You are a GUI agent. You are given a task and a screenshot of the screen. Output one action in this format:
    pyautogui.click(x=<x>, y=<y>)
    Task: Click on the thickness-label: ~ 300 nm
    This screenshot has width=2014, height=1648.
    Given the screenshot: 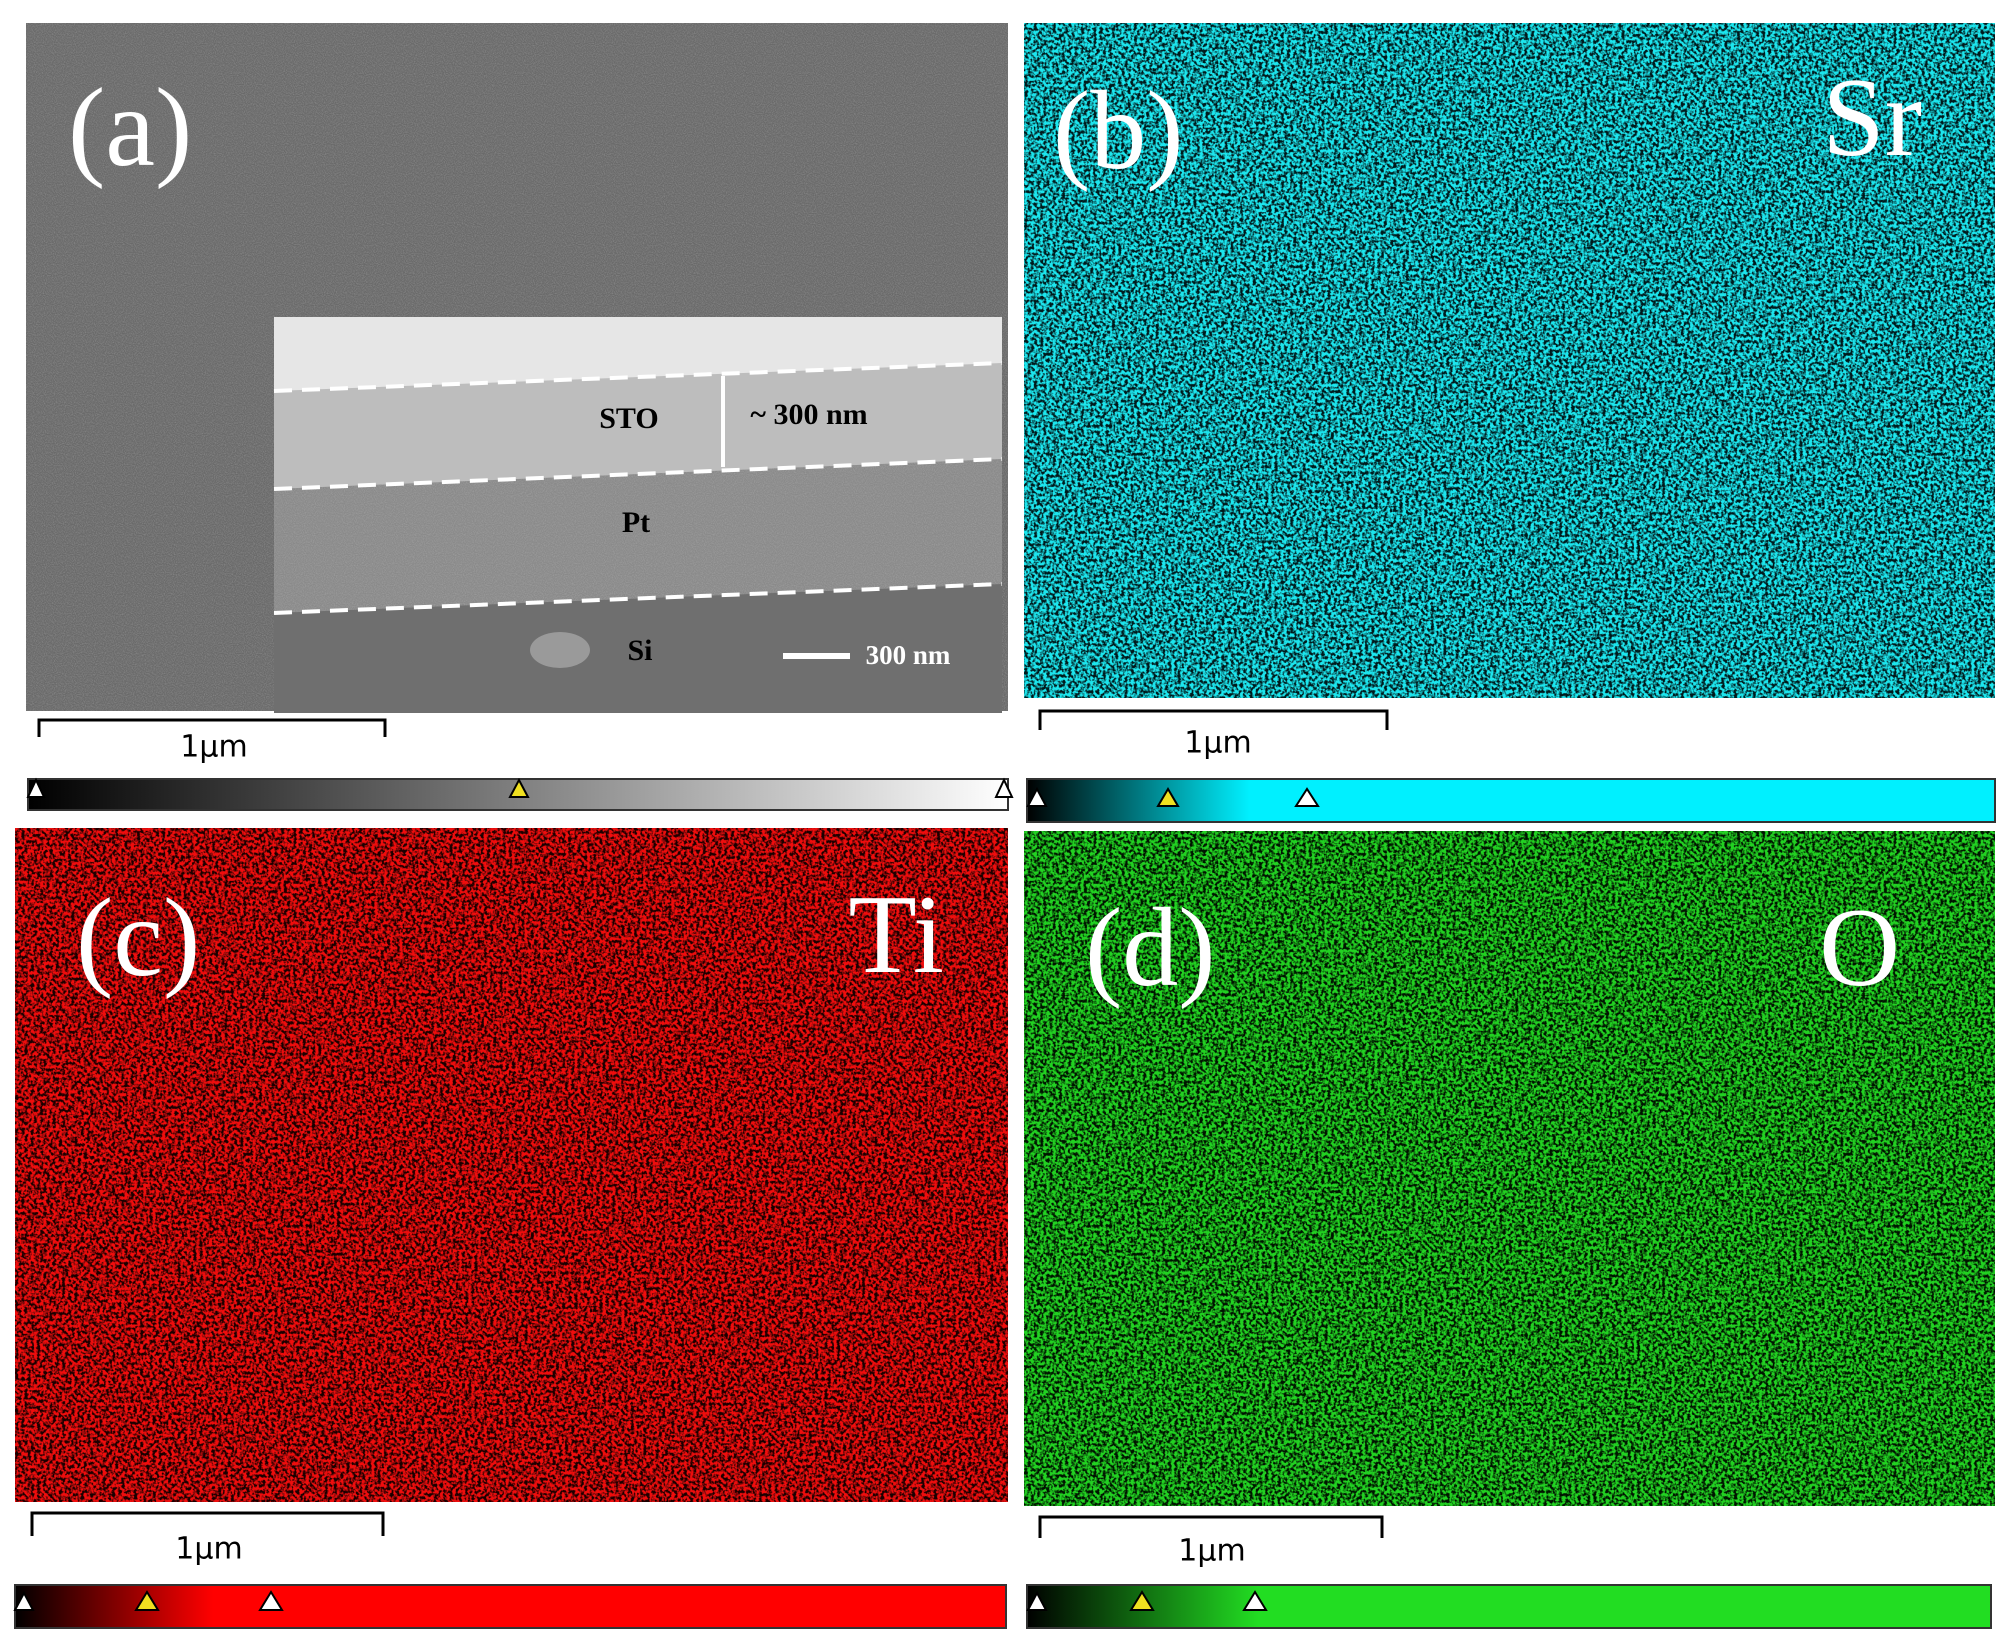 What is the action you would take?
    pyautogui.click(x=808, y=414)
    